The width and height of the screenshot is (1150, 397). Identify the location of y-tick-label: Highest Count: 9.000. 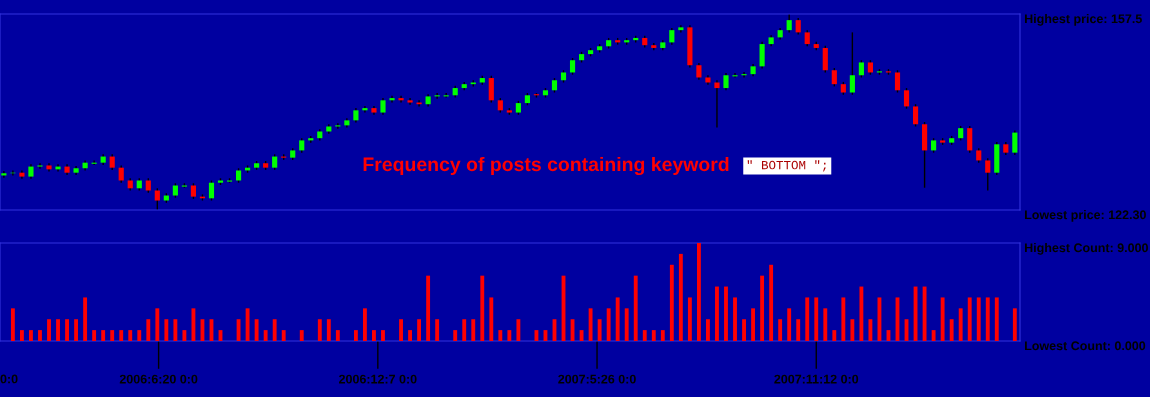
(1086, 249).